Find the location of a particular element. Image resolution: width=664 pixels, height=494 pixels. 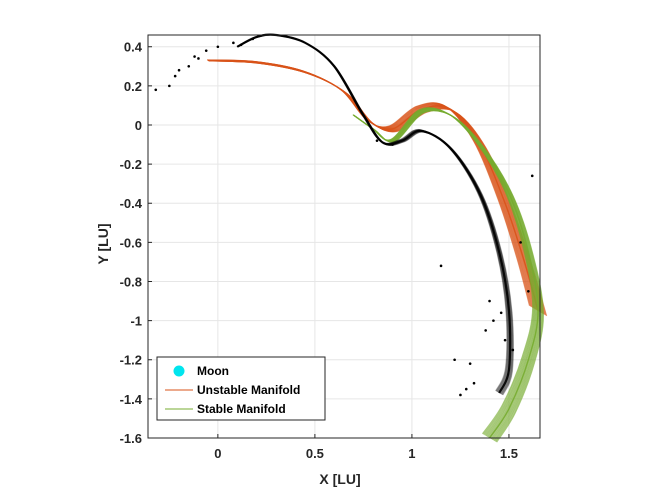

y-tick-label-7: -1 is located at coordinates (136, 321).